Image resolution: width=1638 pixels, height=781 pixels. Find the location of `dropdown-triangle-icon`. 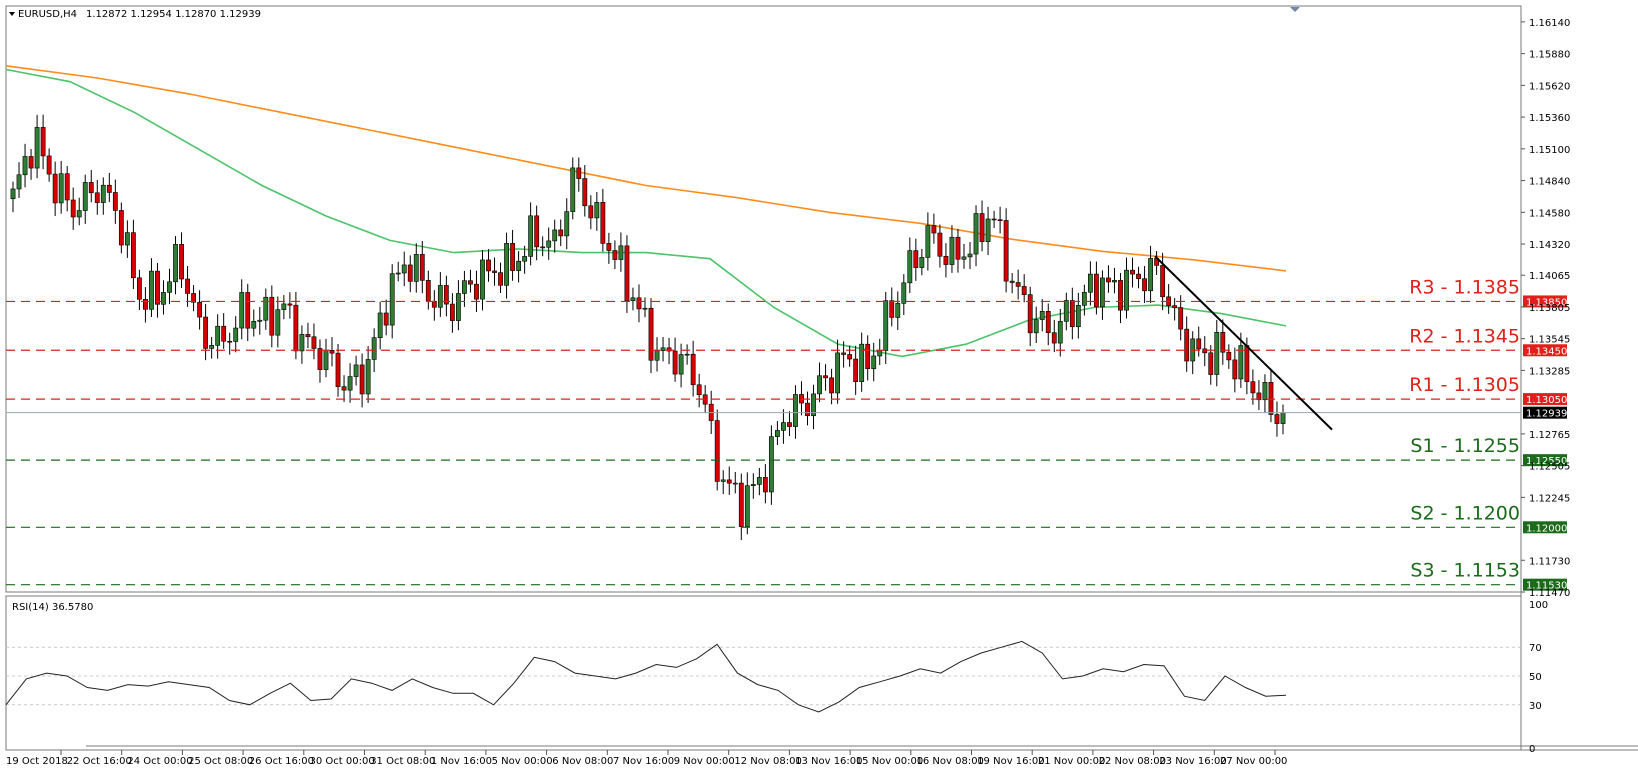

dropdown-triangle-icon is located at coordinates (12, 14).